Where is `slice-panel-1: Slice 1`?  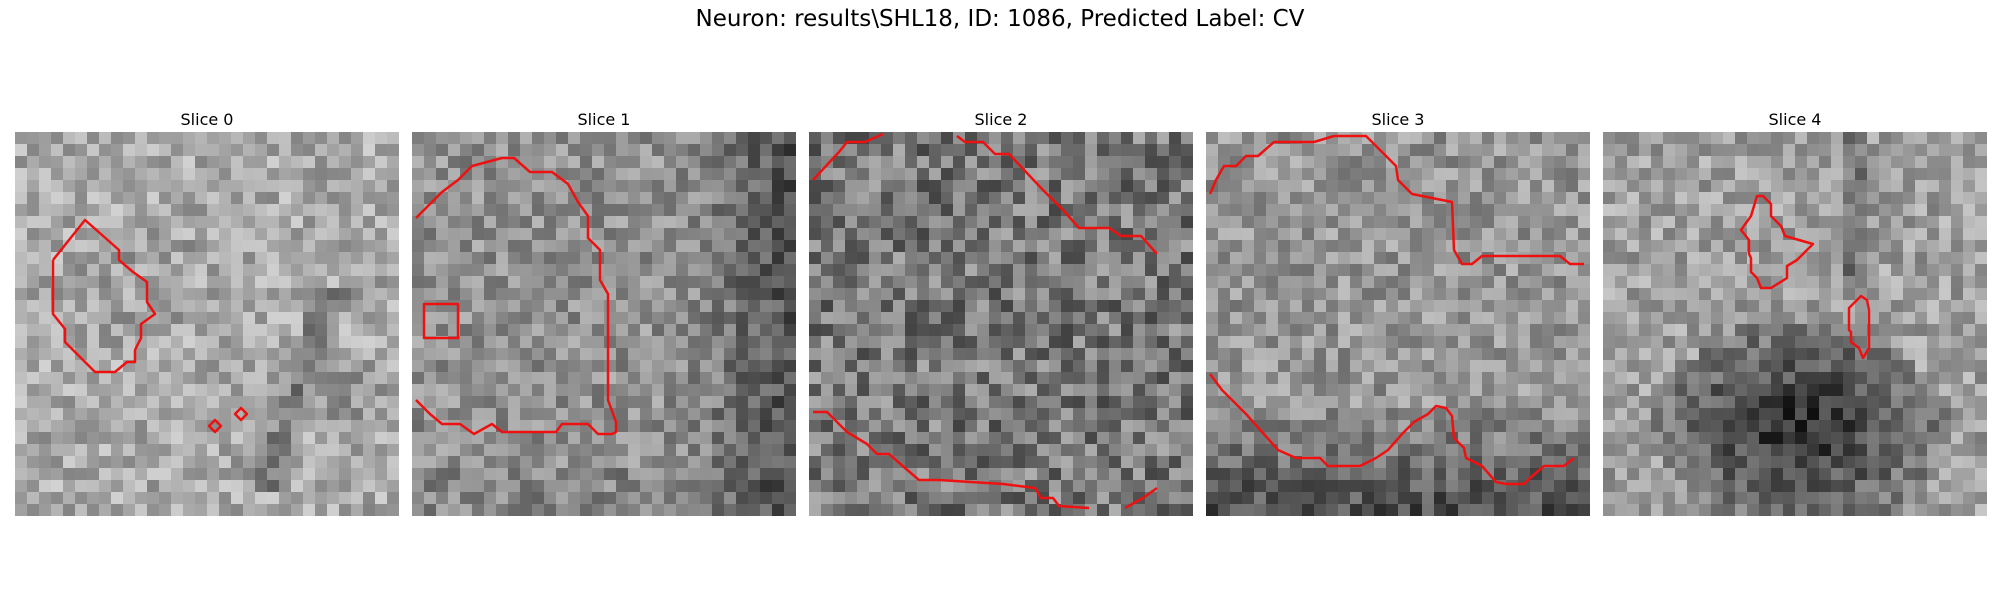 slice-panel-1: Slice 1 is located at coordinates (604, 313).